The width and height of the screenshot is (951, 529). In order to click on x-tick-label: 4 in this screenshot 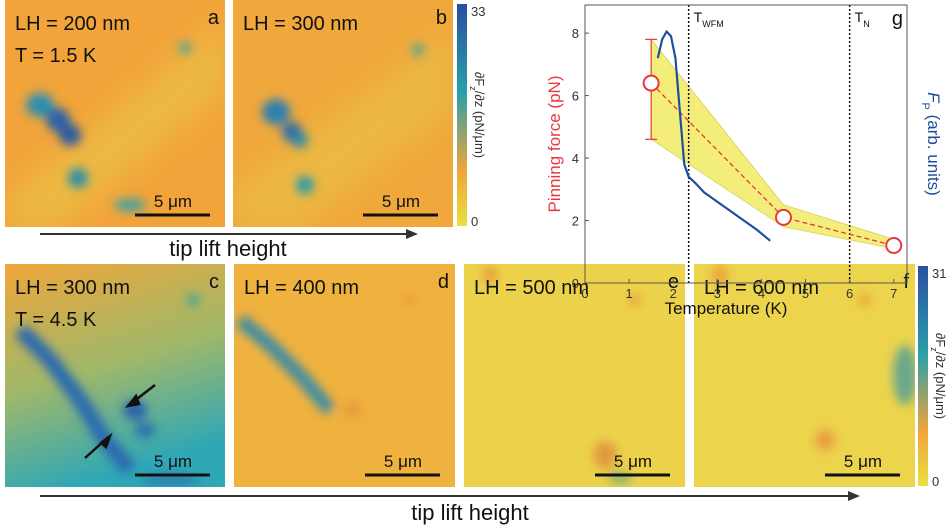, I will do `click(761, 293)`.